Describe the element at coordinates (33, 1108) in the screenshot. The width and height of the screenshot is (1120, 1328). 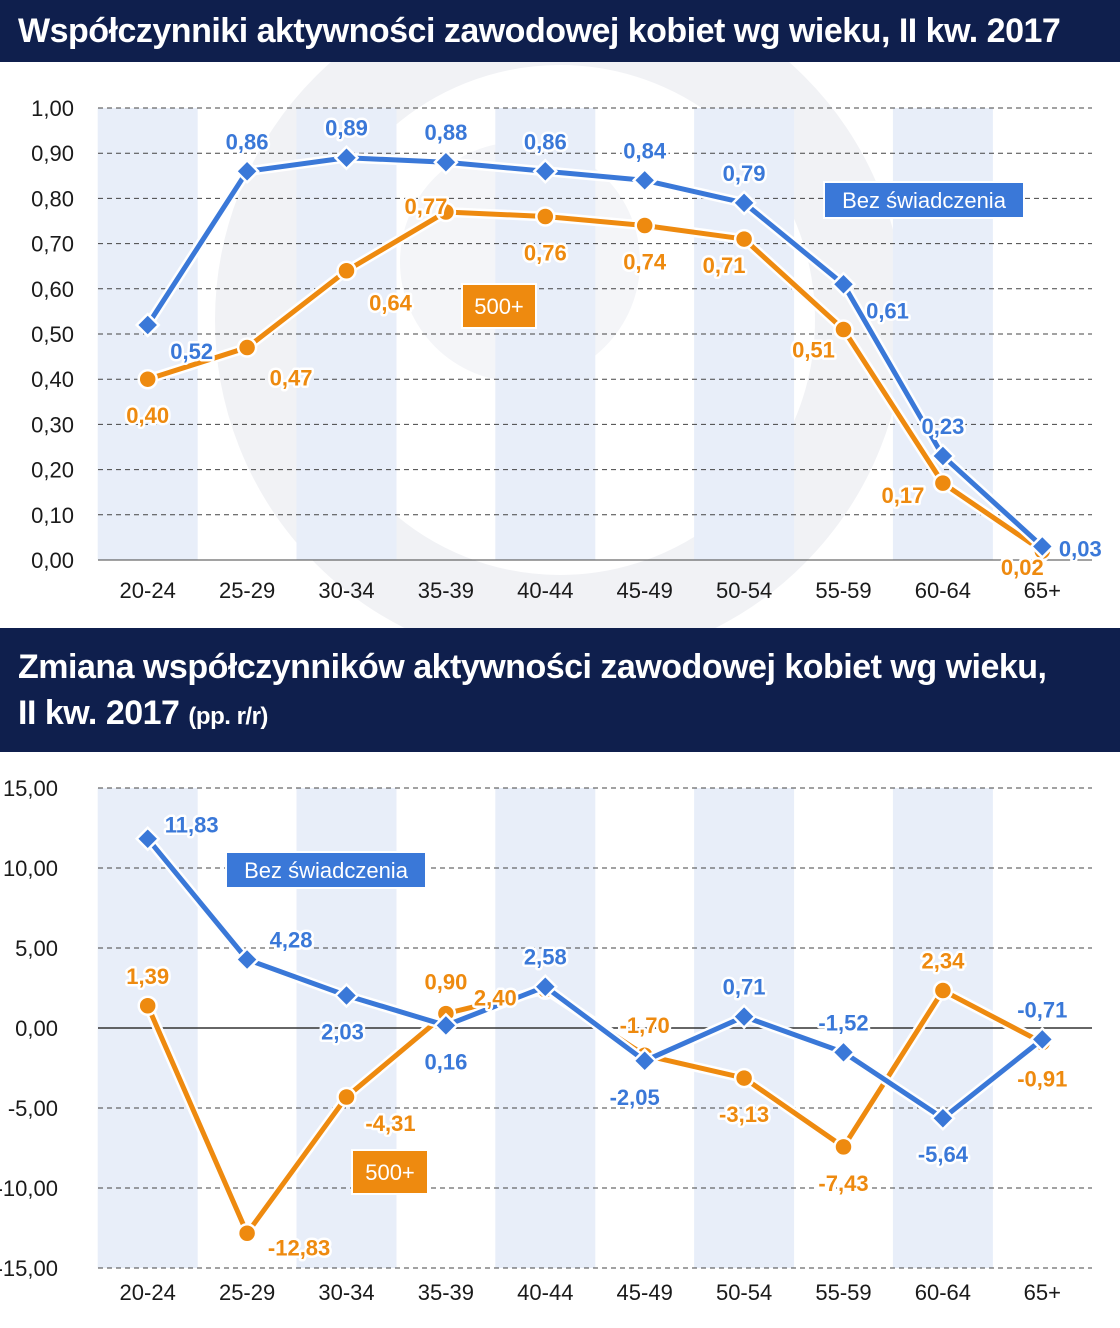
I see `y-tick-label: -5,00` at that location.